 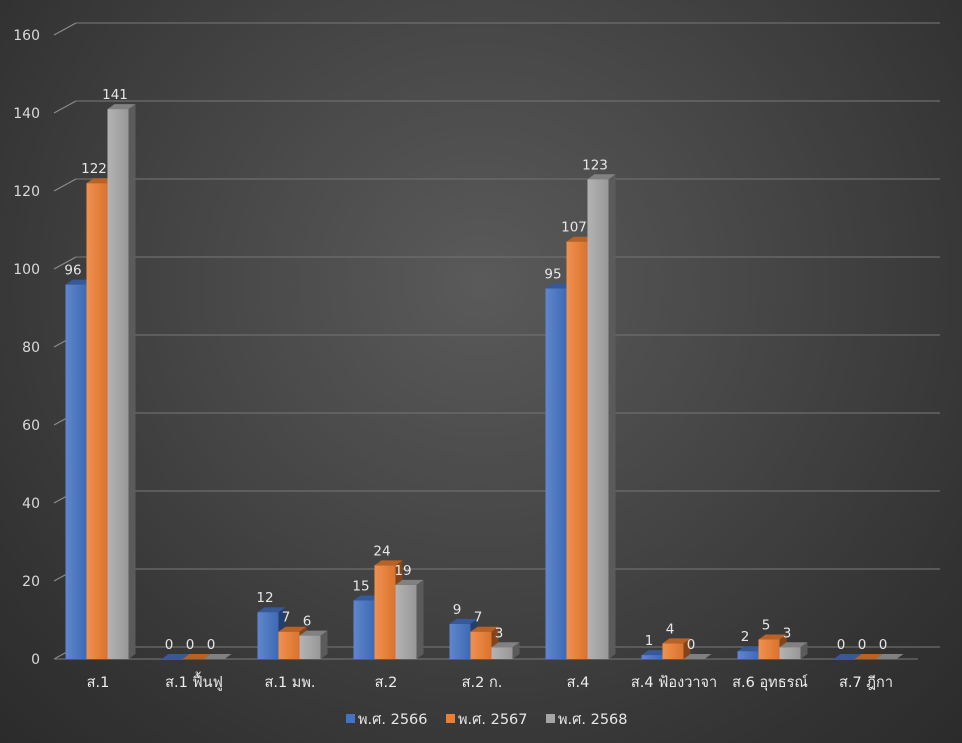 I want to click on category-label: ส.4, so click(x=578, y=683).